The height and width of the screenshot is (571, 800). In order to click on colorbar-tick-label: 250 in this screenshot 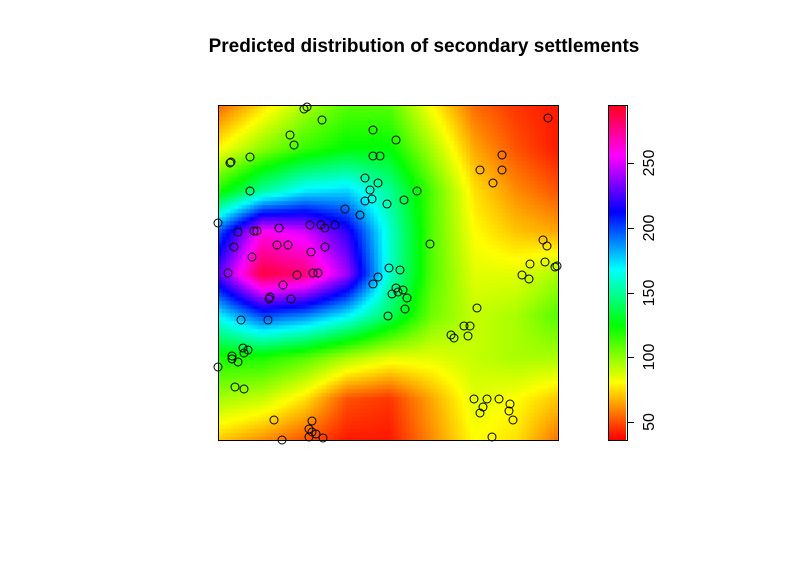, I will do `click(649, 163)`.